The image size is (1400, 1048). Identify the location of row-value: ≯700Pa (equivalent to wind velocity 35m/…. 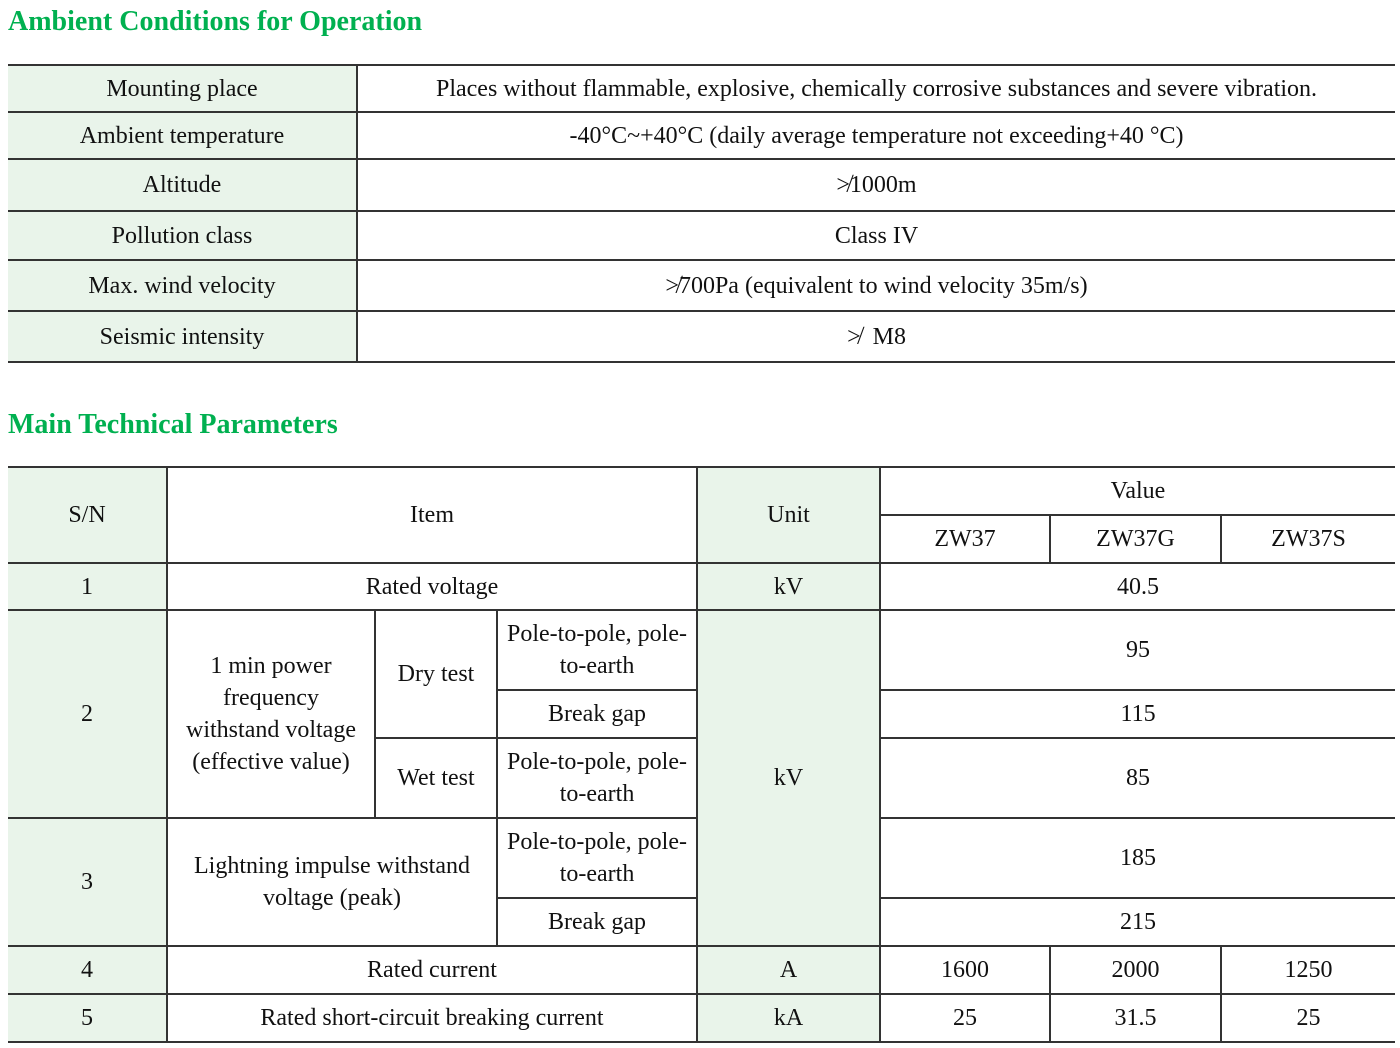
(875, 285).